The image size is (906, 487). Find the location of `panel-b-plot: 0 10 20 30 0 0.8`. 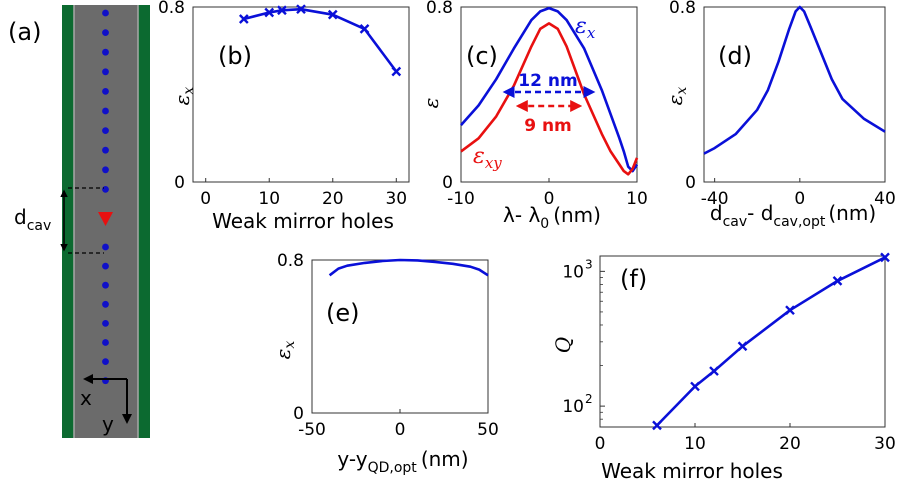

panel-b-plot: 0 10 20 30 0 0.8 is located at coordinates (284, 104).